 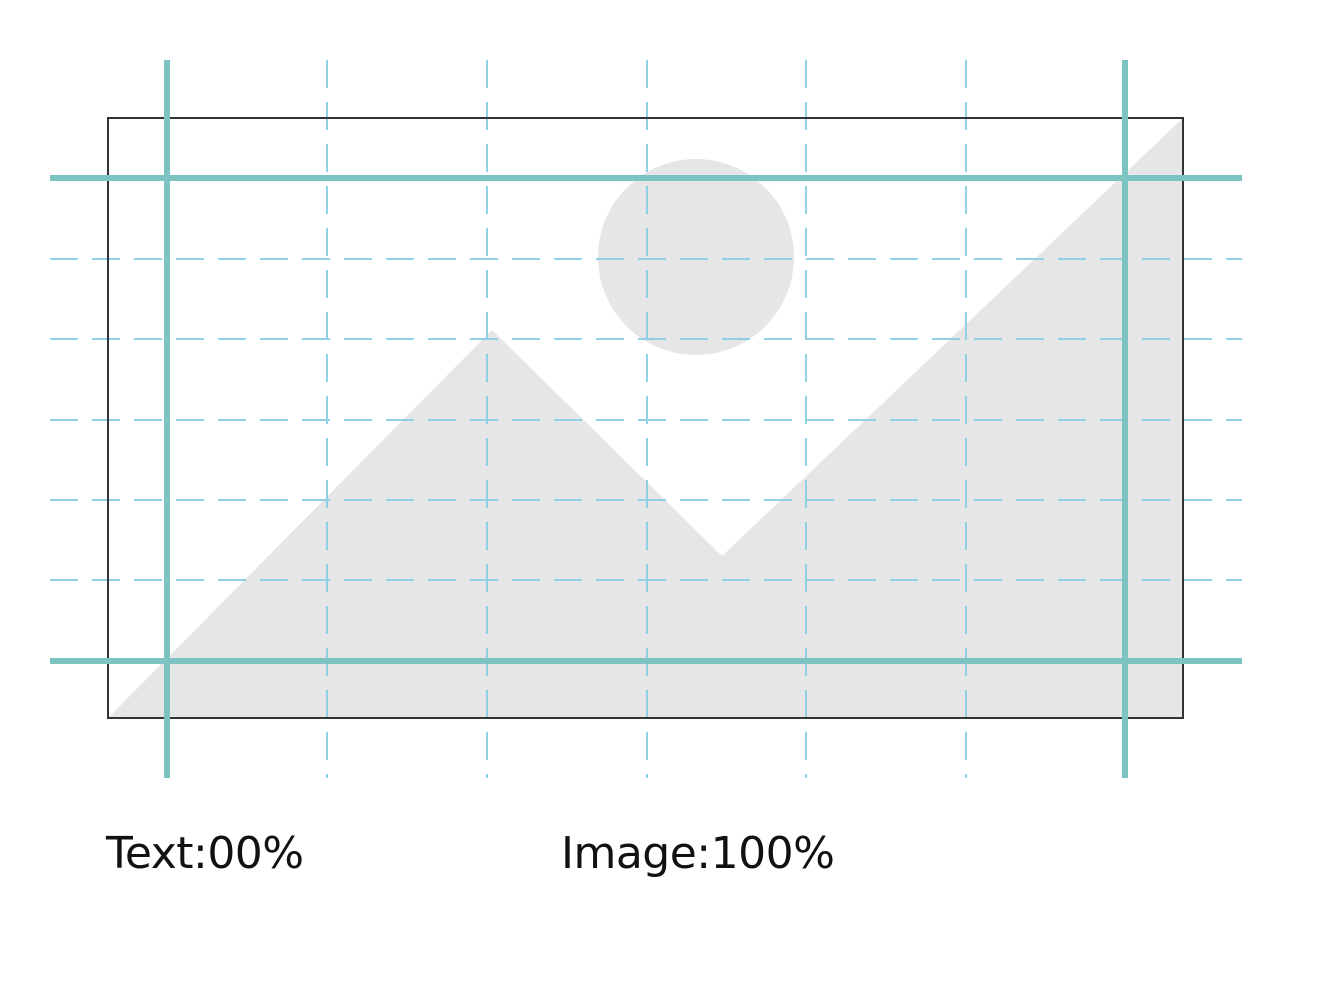 I want to click on text-ratio-label: Text:00%, so click(x=205, y=853).